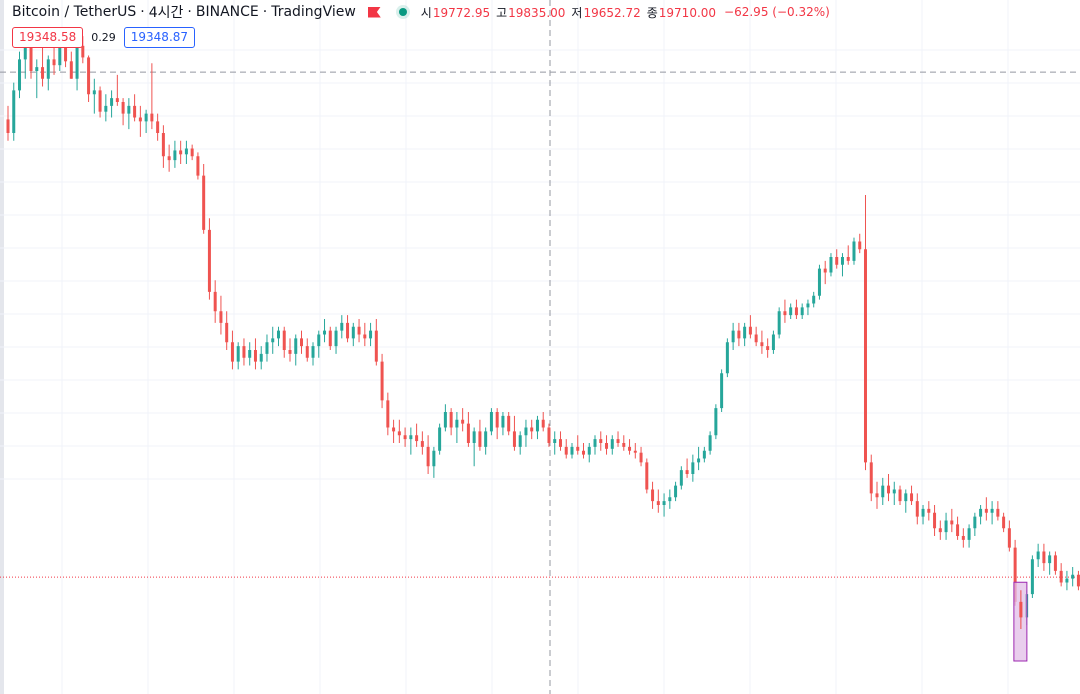 The image size is (1080, 694). What do you see at coordinates (374, 12) in the screenshot?
I see `flag-icon` at bounding box center [374, 12].